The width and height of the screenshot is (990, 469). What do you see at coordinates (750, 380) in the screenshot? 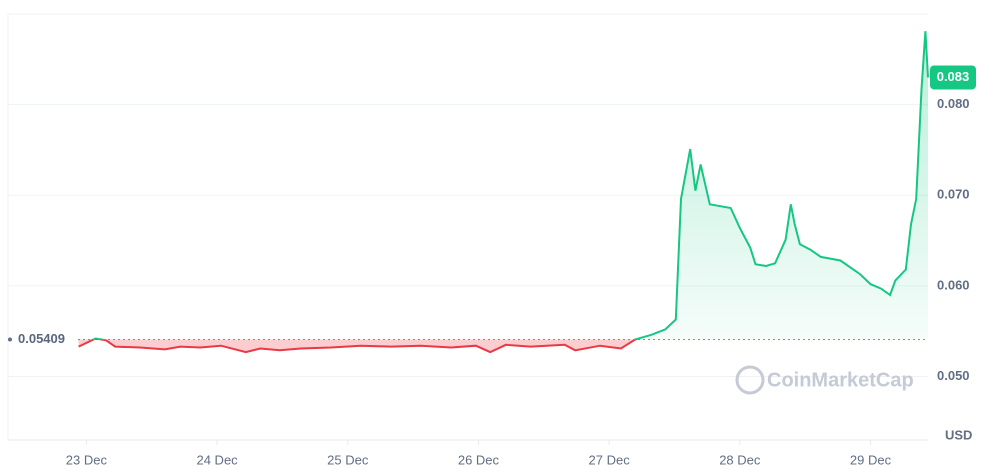
I see `watermark-logo` at bounding box center [750, 380].